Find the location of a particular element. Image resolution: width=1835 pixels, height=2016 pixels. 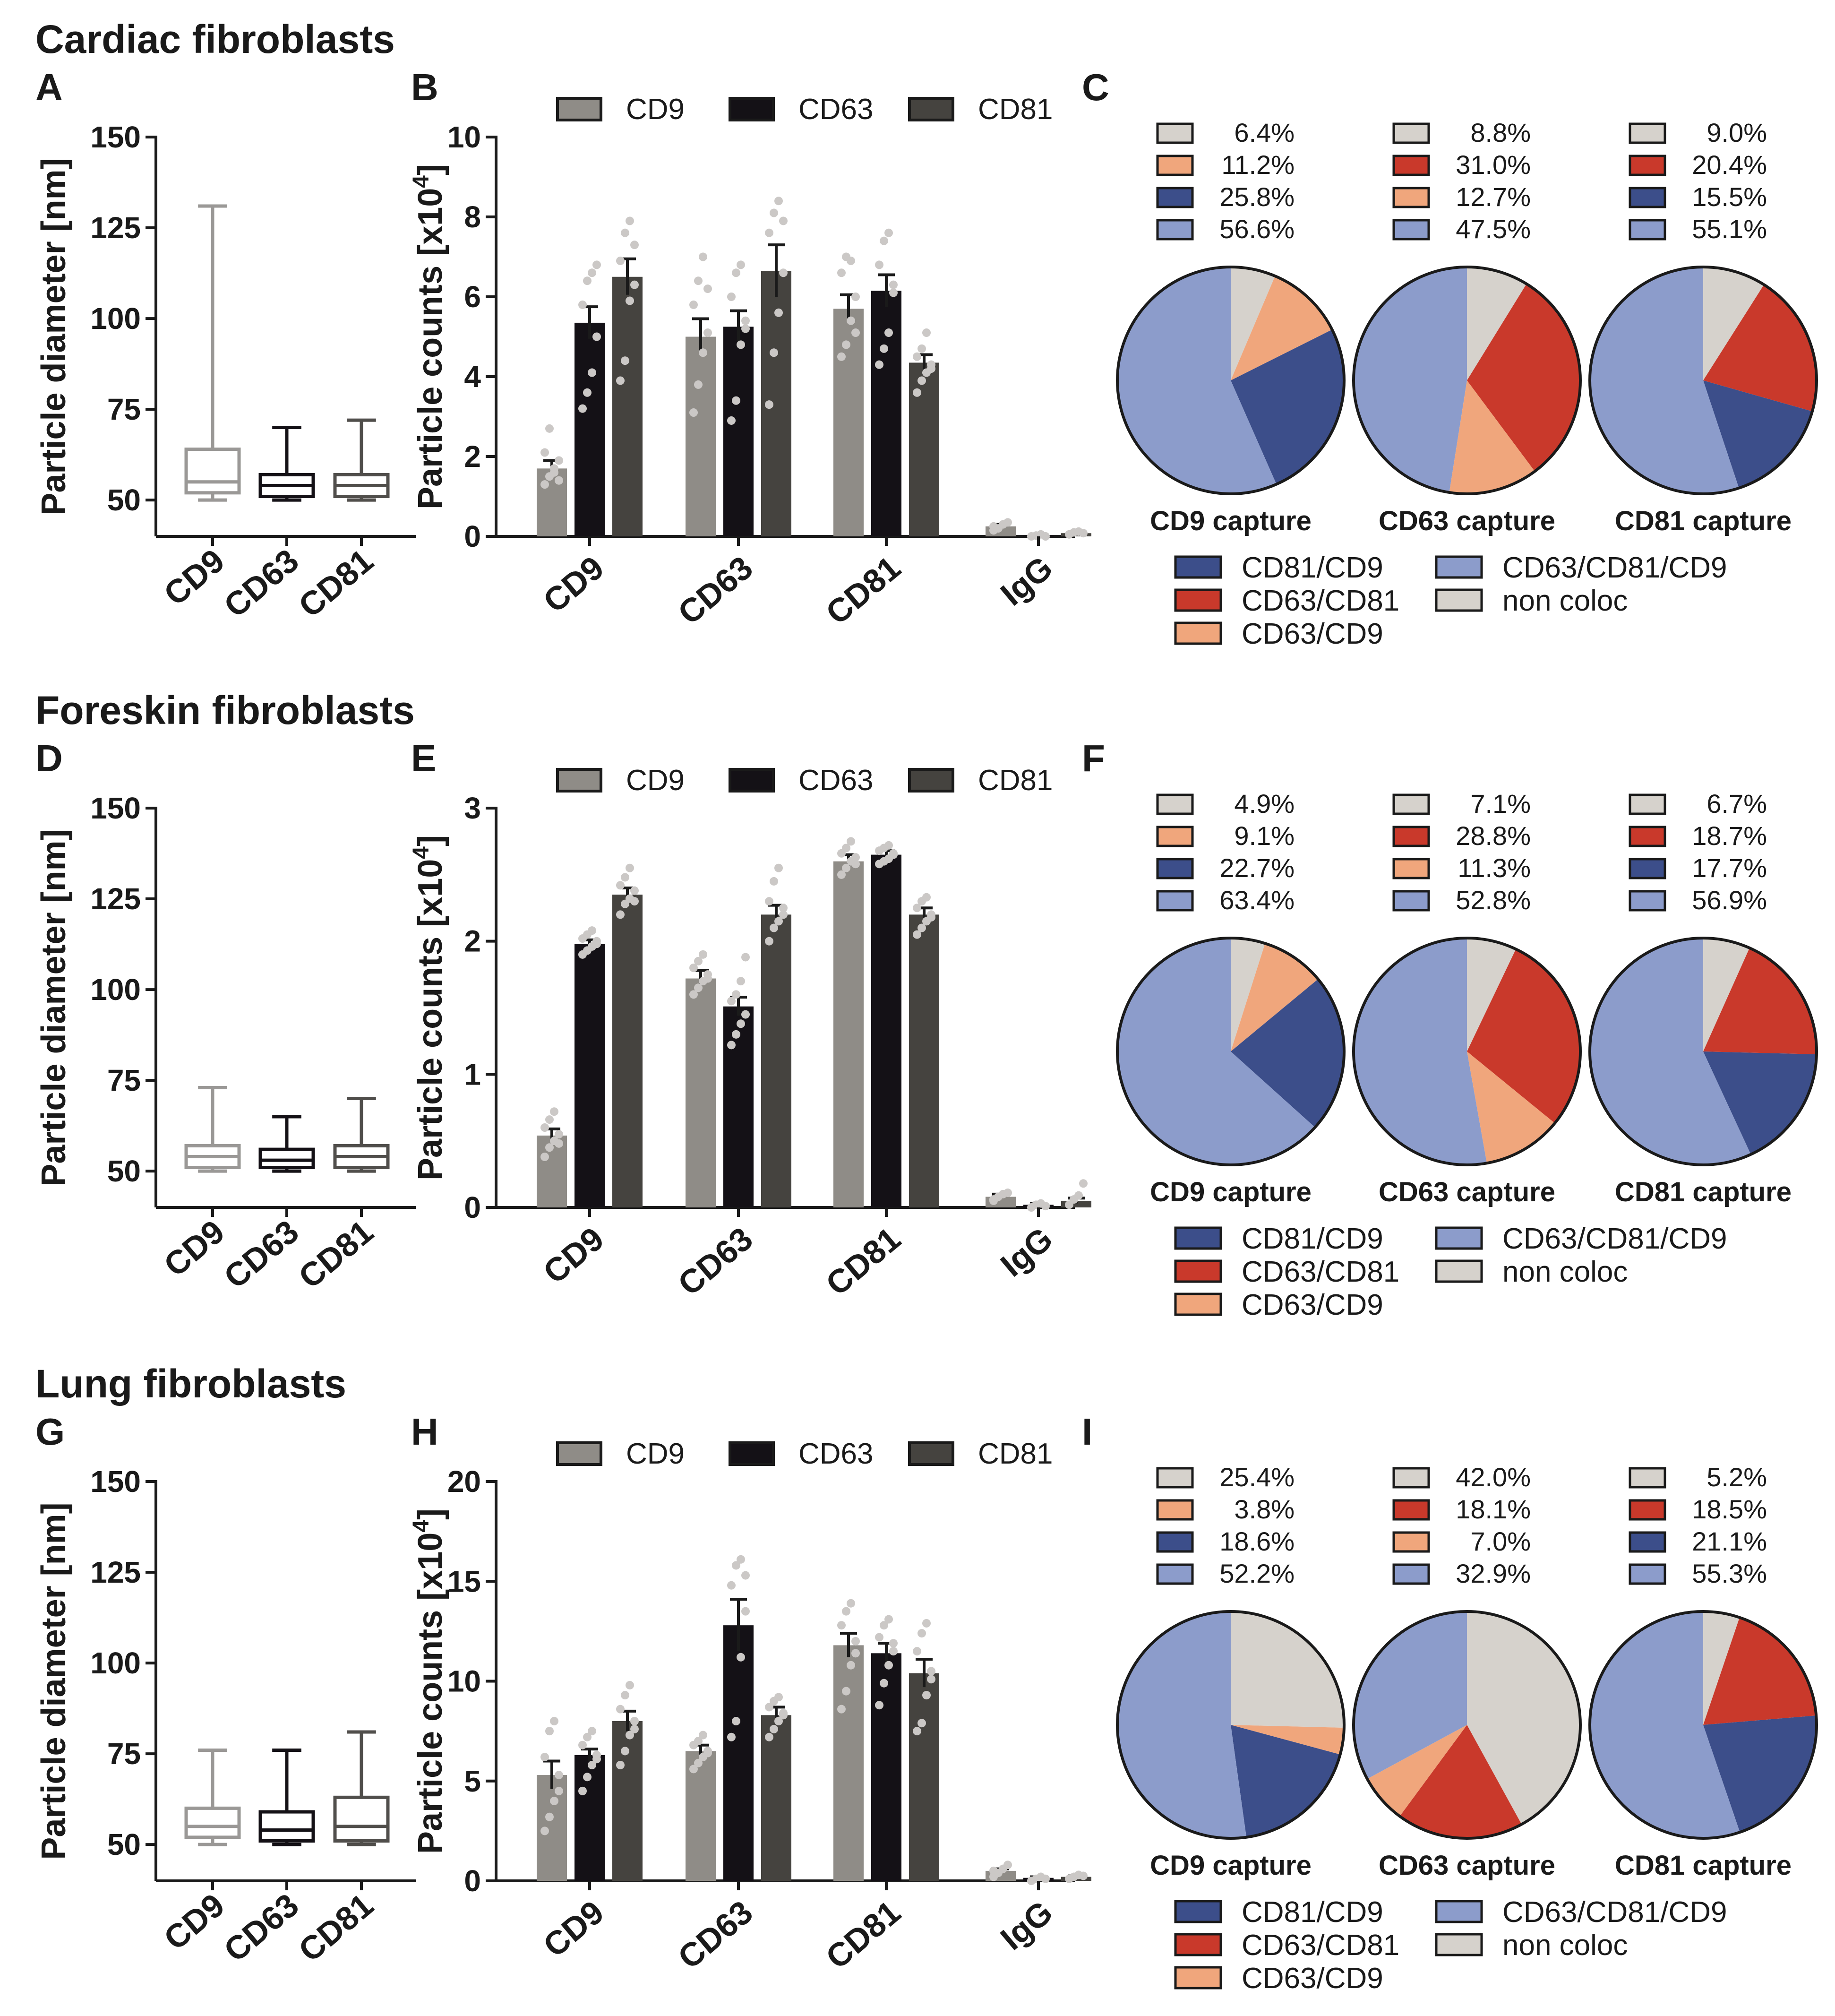

pie-value-label: 52.2% is located at coordinates (1257, 1573).